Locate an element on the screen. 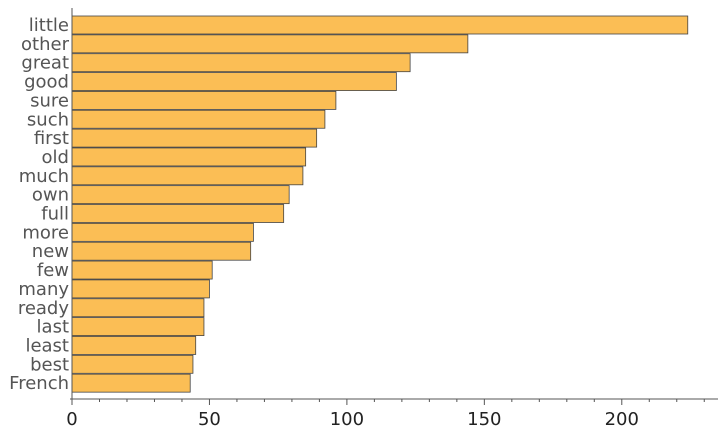  category-label-first: first is located at coordinates (51, 138).